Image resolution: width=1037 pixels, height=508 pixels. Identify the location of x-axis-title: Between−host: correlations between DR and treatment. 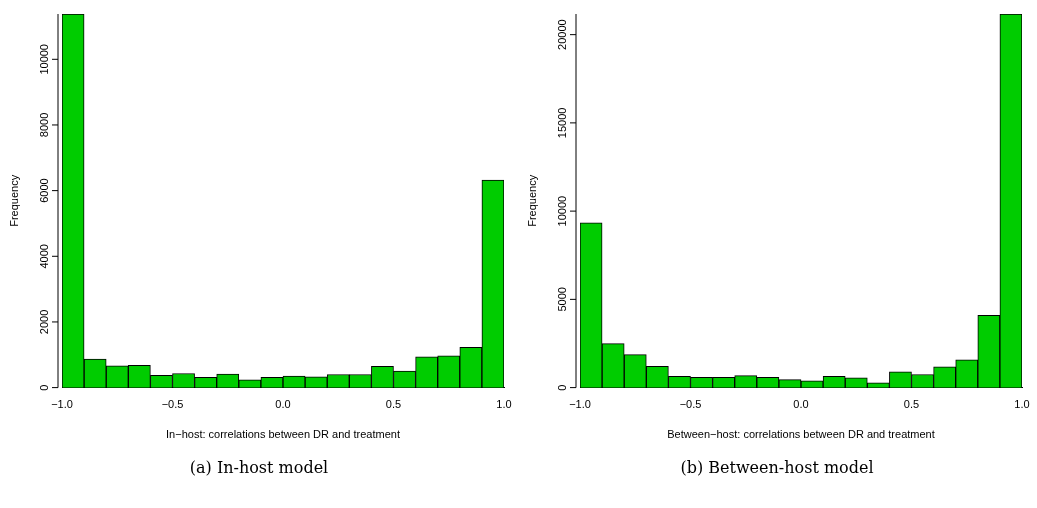
(801, 434).